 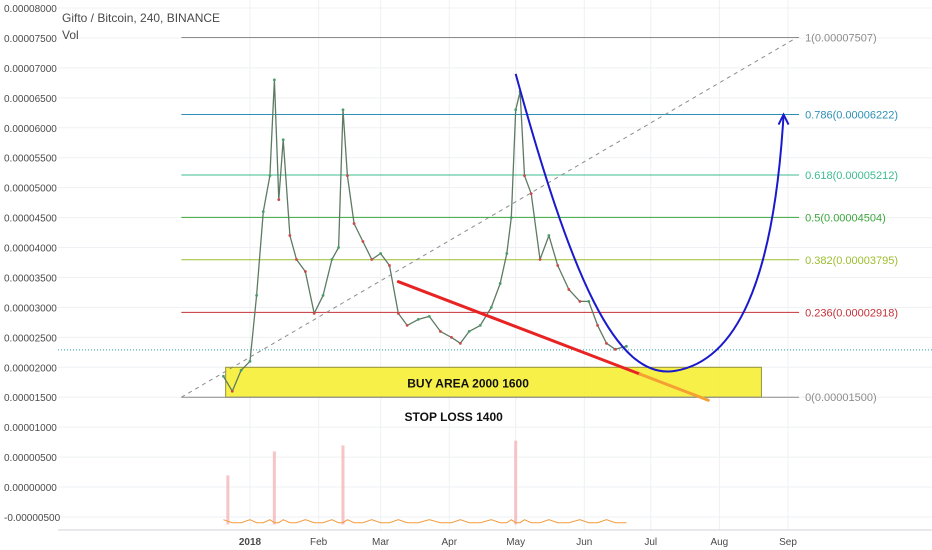 What do you see at coordinates (30, 428) in the screenshot?
I see `y-tick-label: 0.00001000` at bounding box center [30, 428].